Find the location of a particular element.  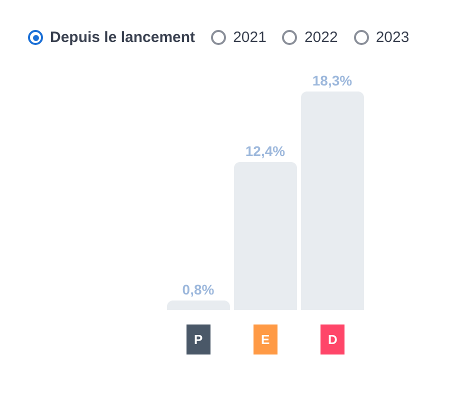

x-tick-label: E is located at coordinates (265, 339).